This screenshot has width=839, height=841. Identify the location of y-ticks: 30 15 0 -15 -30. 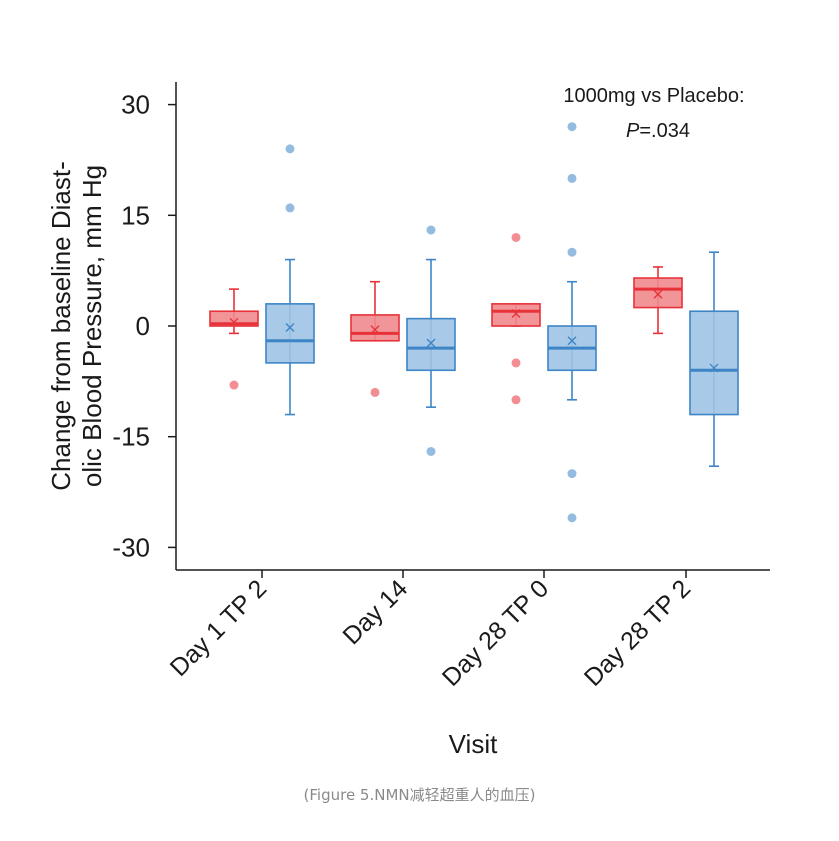
(144, 326).